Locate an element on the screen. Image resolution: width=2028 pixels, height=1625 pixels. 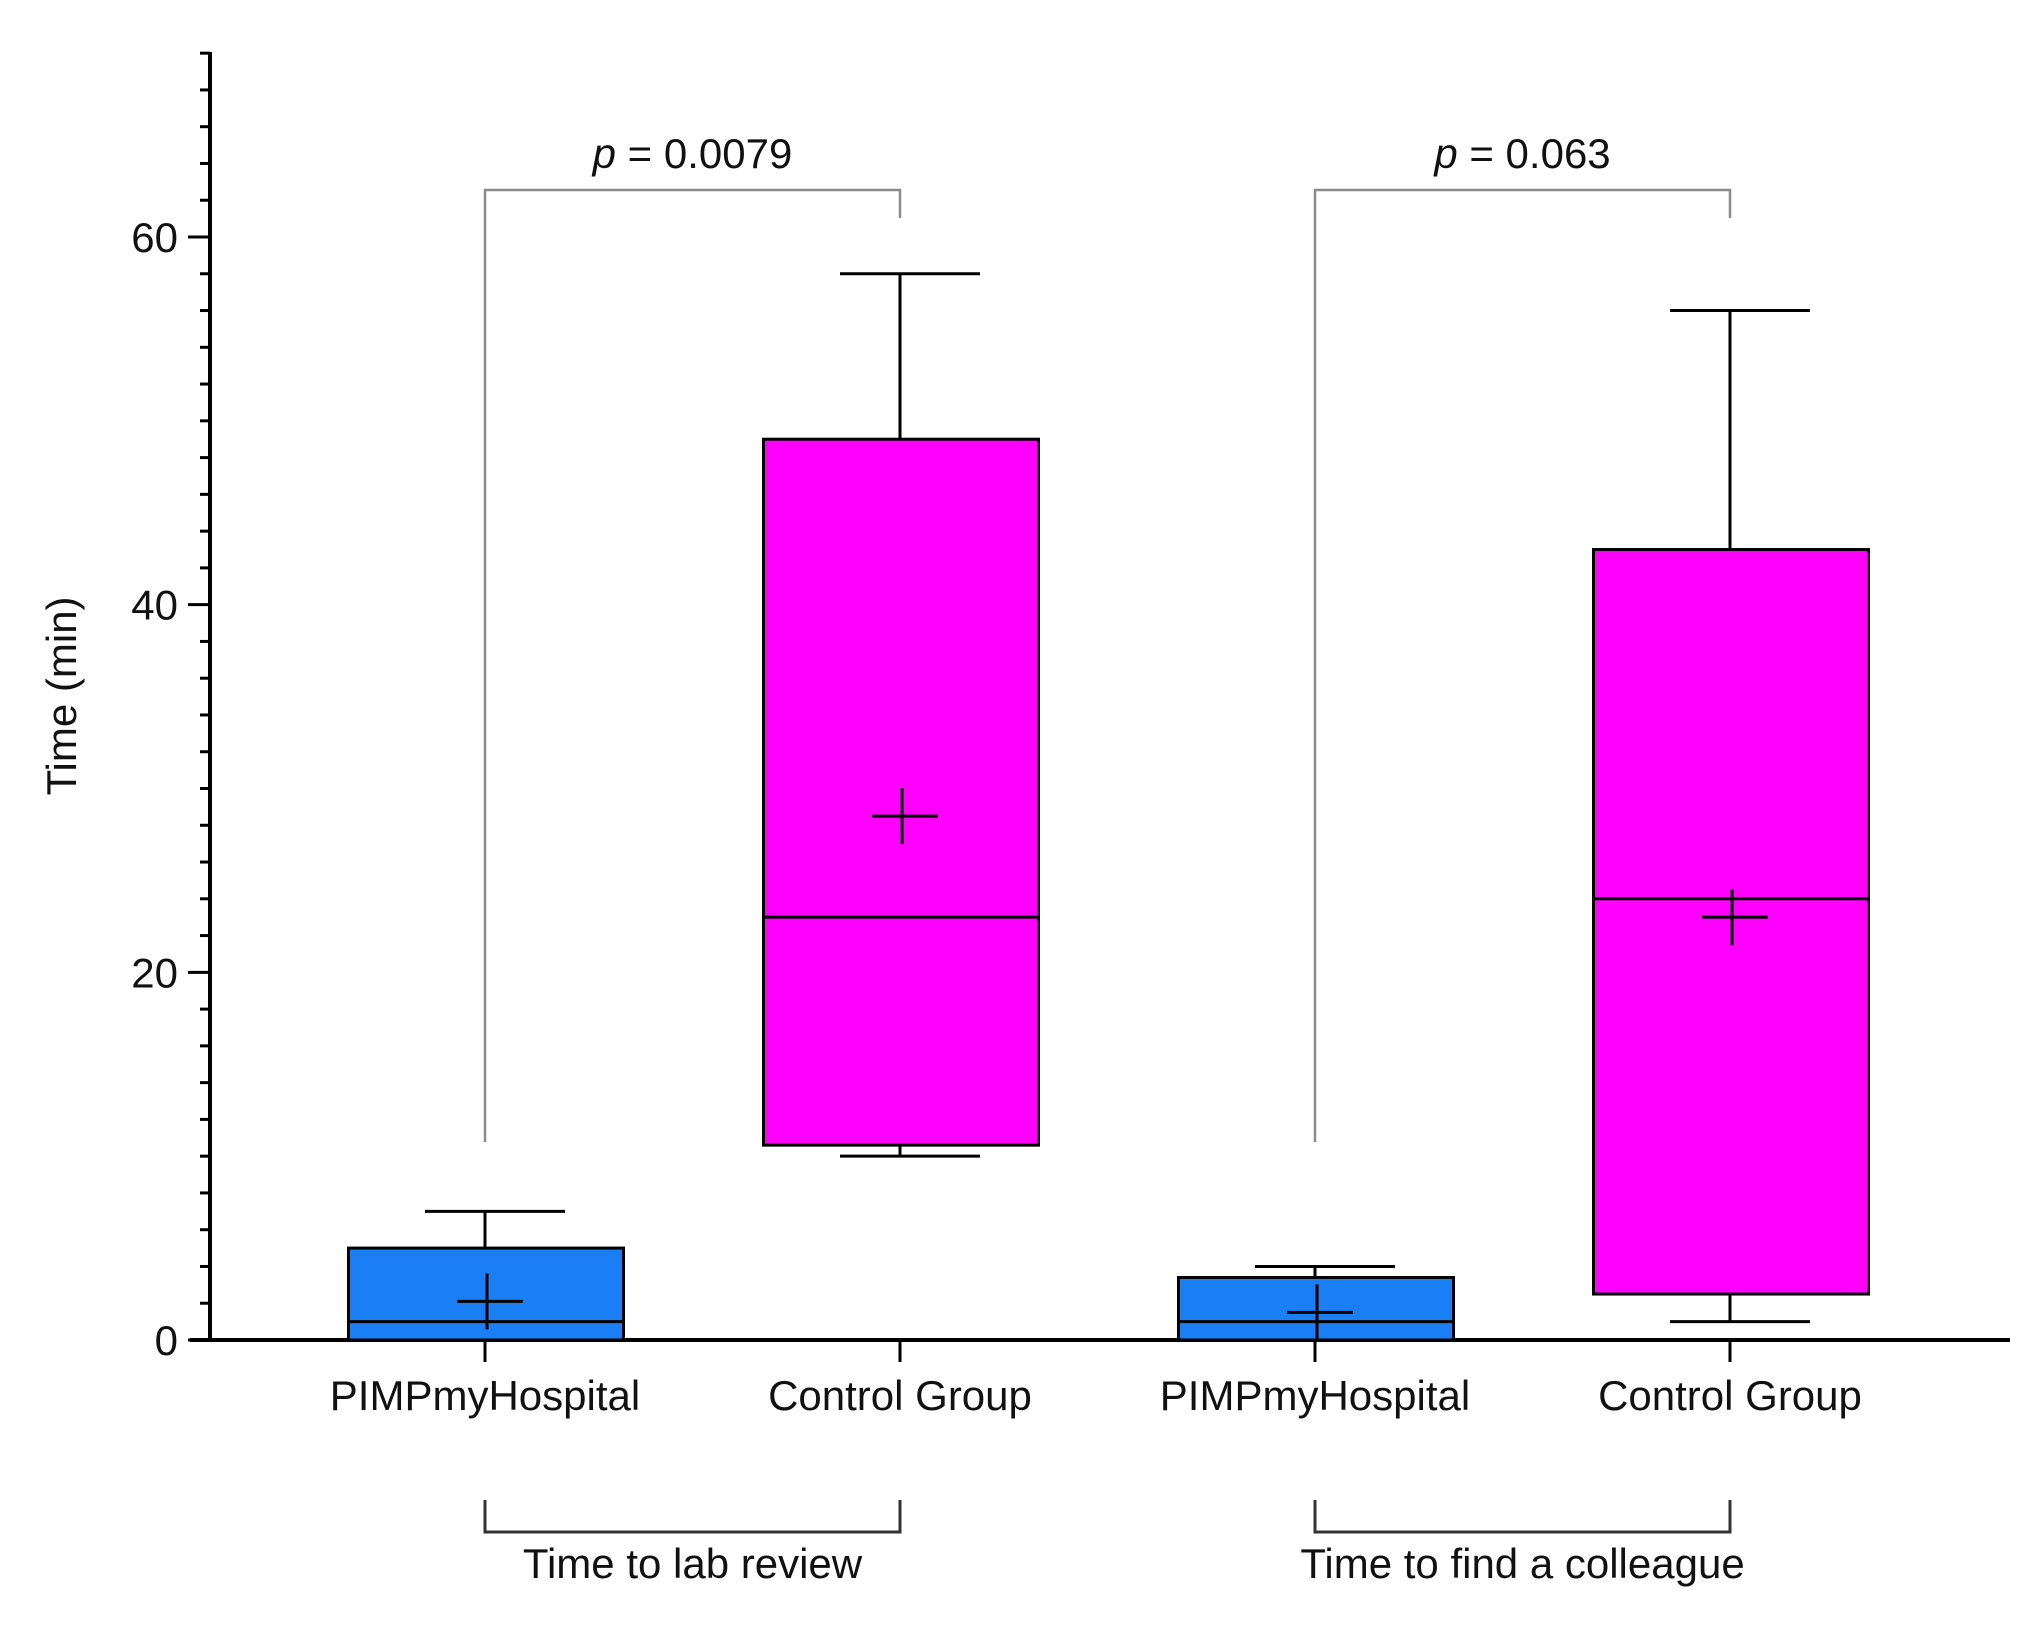
iqr-box is located at coordinates (901, 792).